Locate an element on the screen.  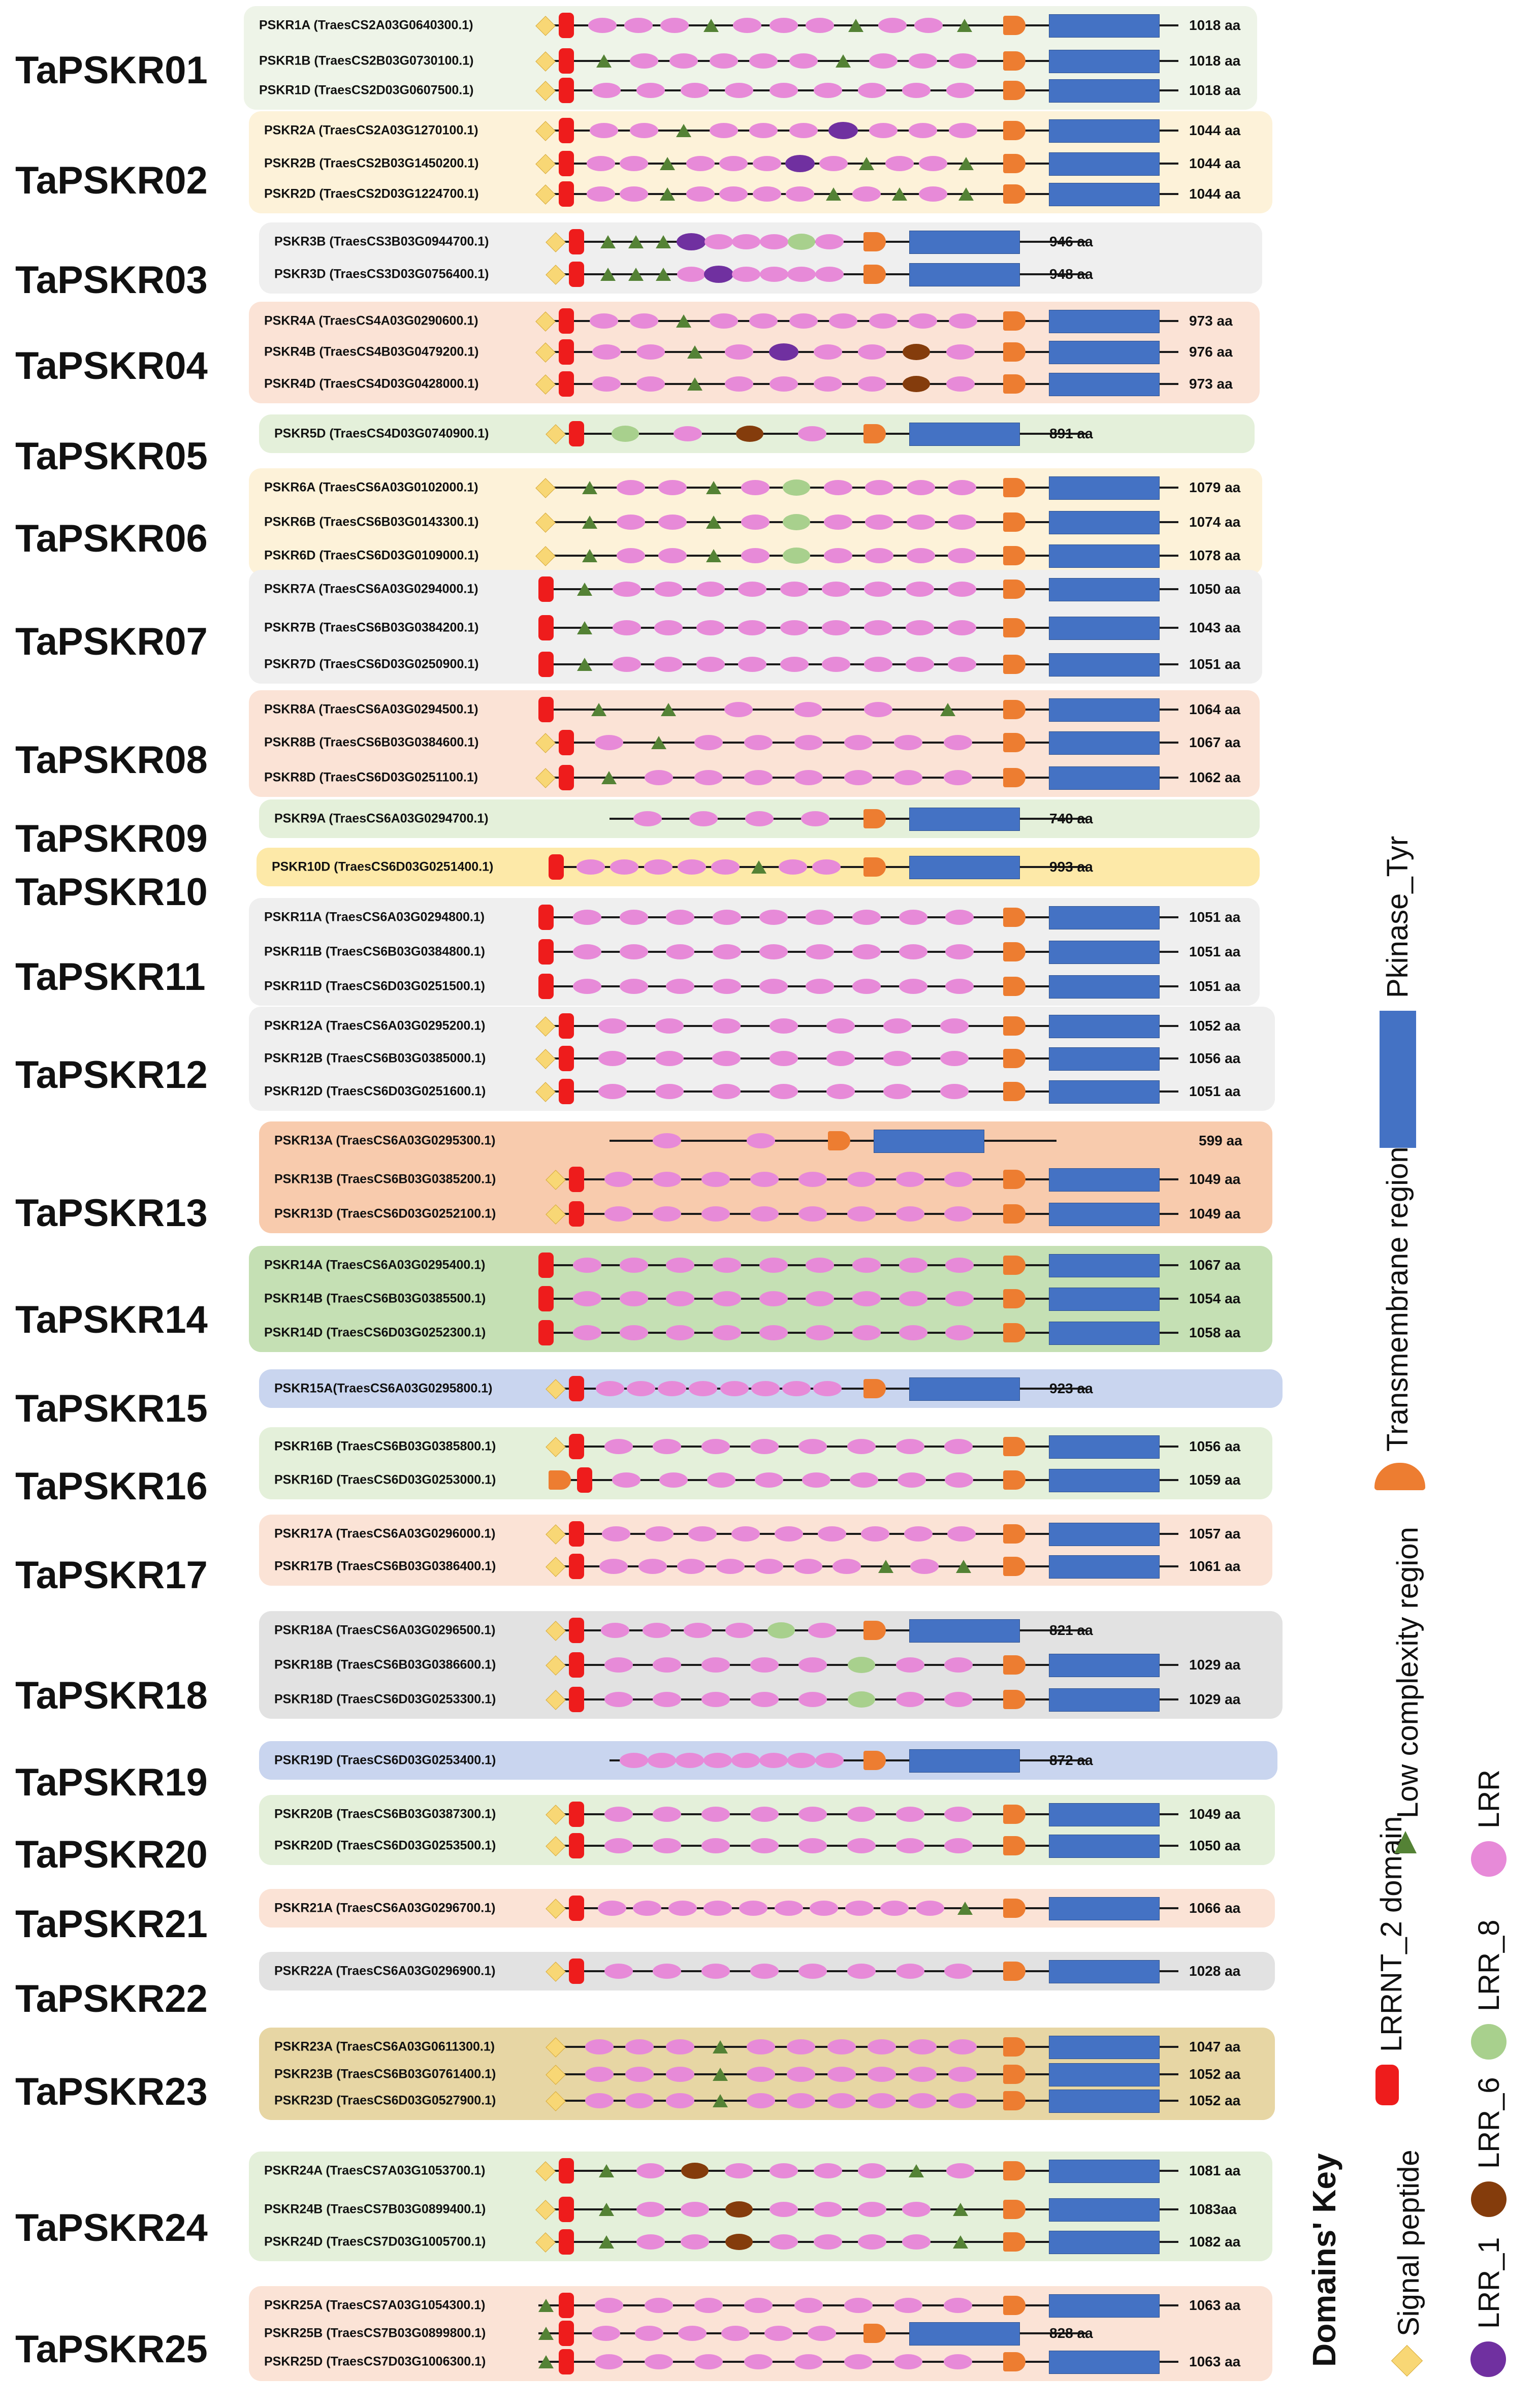
protein-length-label: 1051 aa is located at coordinates (1215, 951).